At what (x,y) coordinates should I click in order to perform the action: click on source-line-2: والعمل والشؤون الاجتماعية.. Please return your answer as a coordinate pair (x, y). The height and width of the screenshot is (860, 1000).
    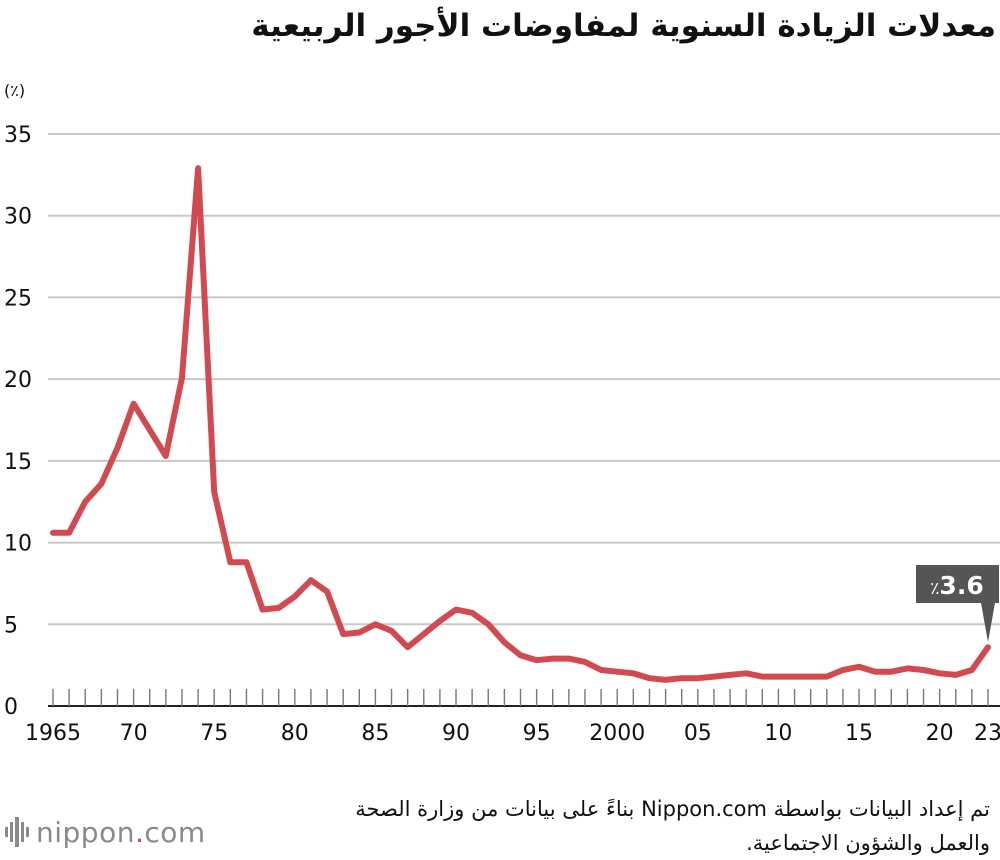
    Looking at the image, I should click on (868, 843).